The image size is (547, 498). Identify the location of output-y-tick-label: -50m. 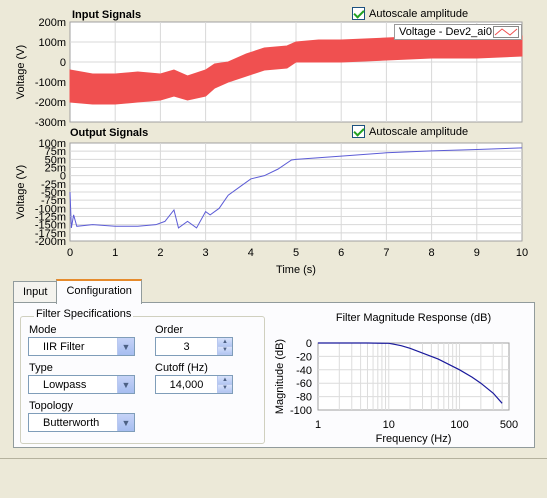
(53, 193).